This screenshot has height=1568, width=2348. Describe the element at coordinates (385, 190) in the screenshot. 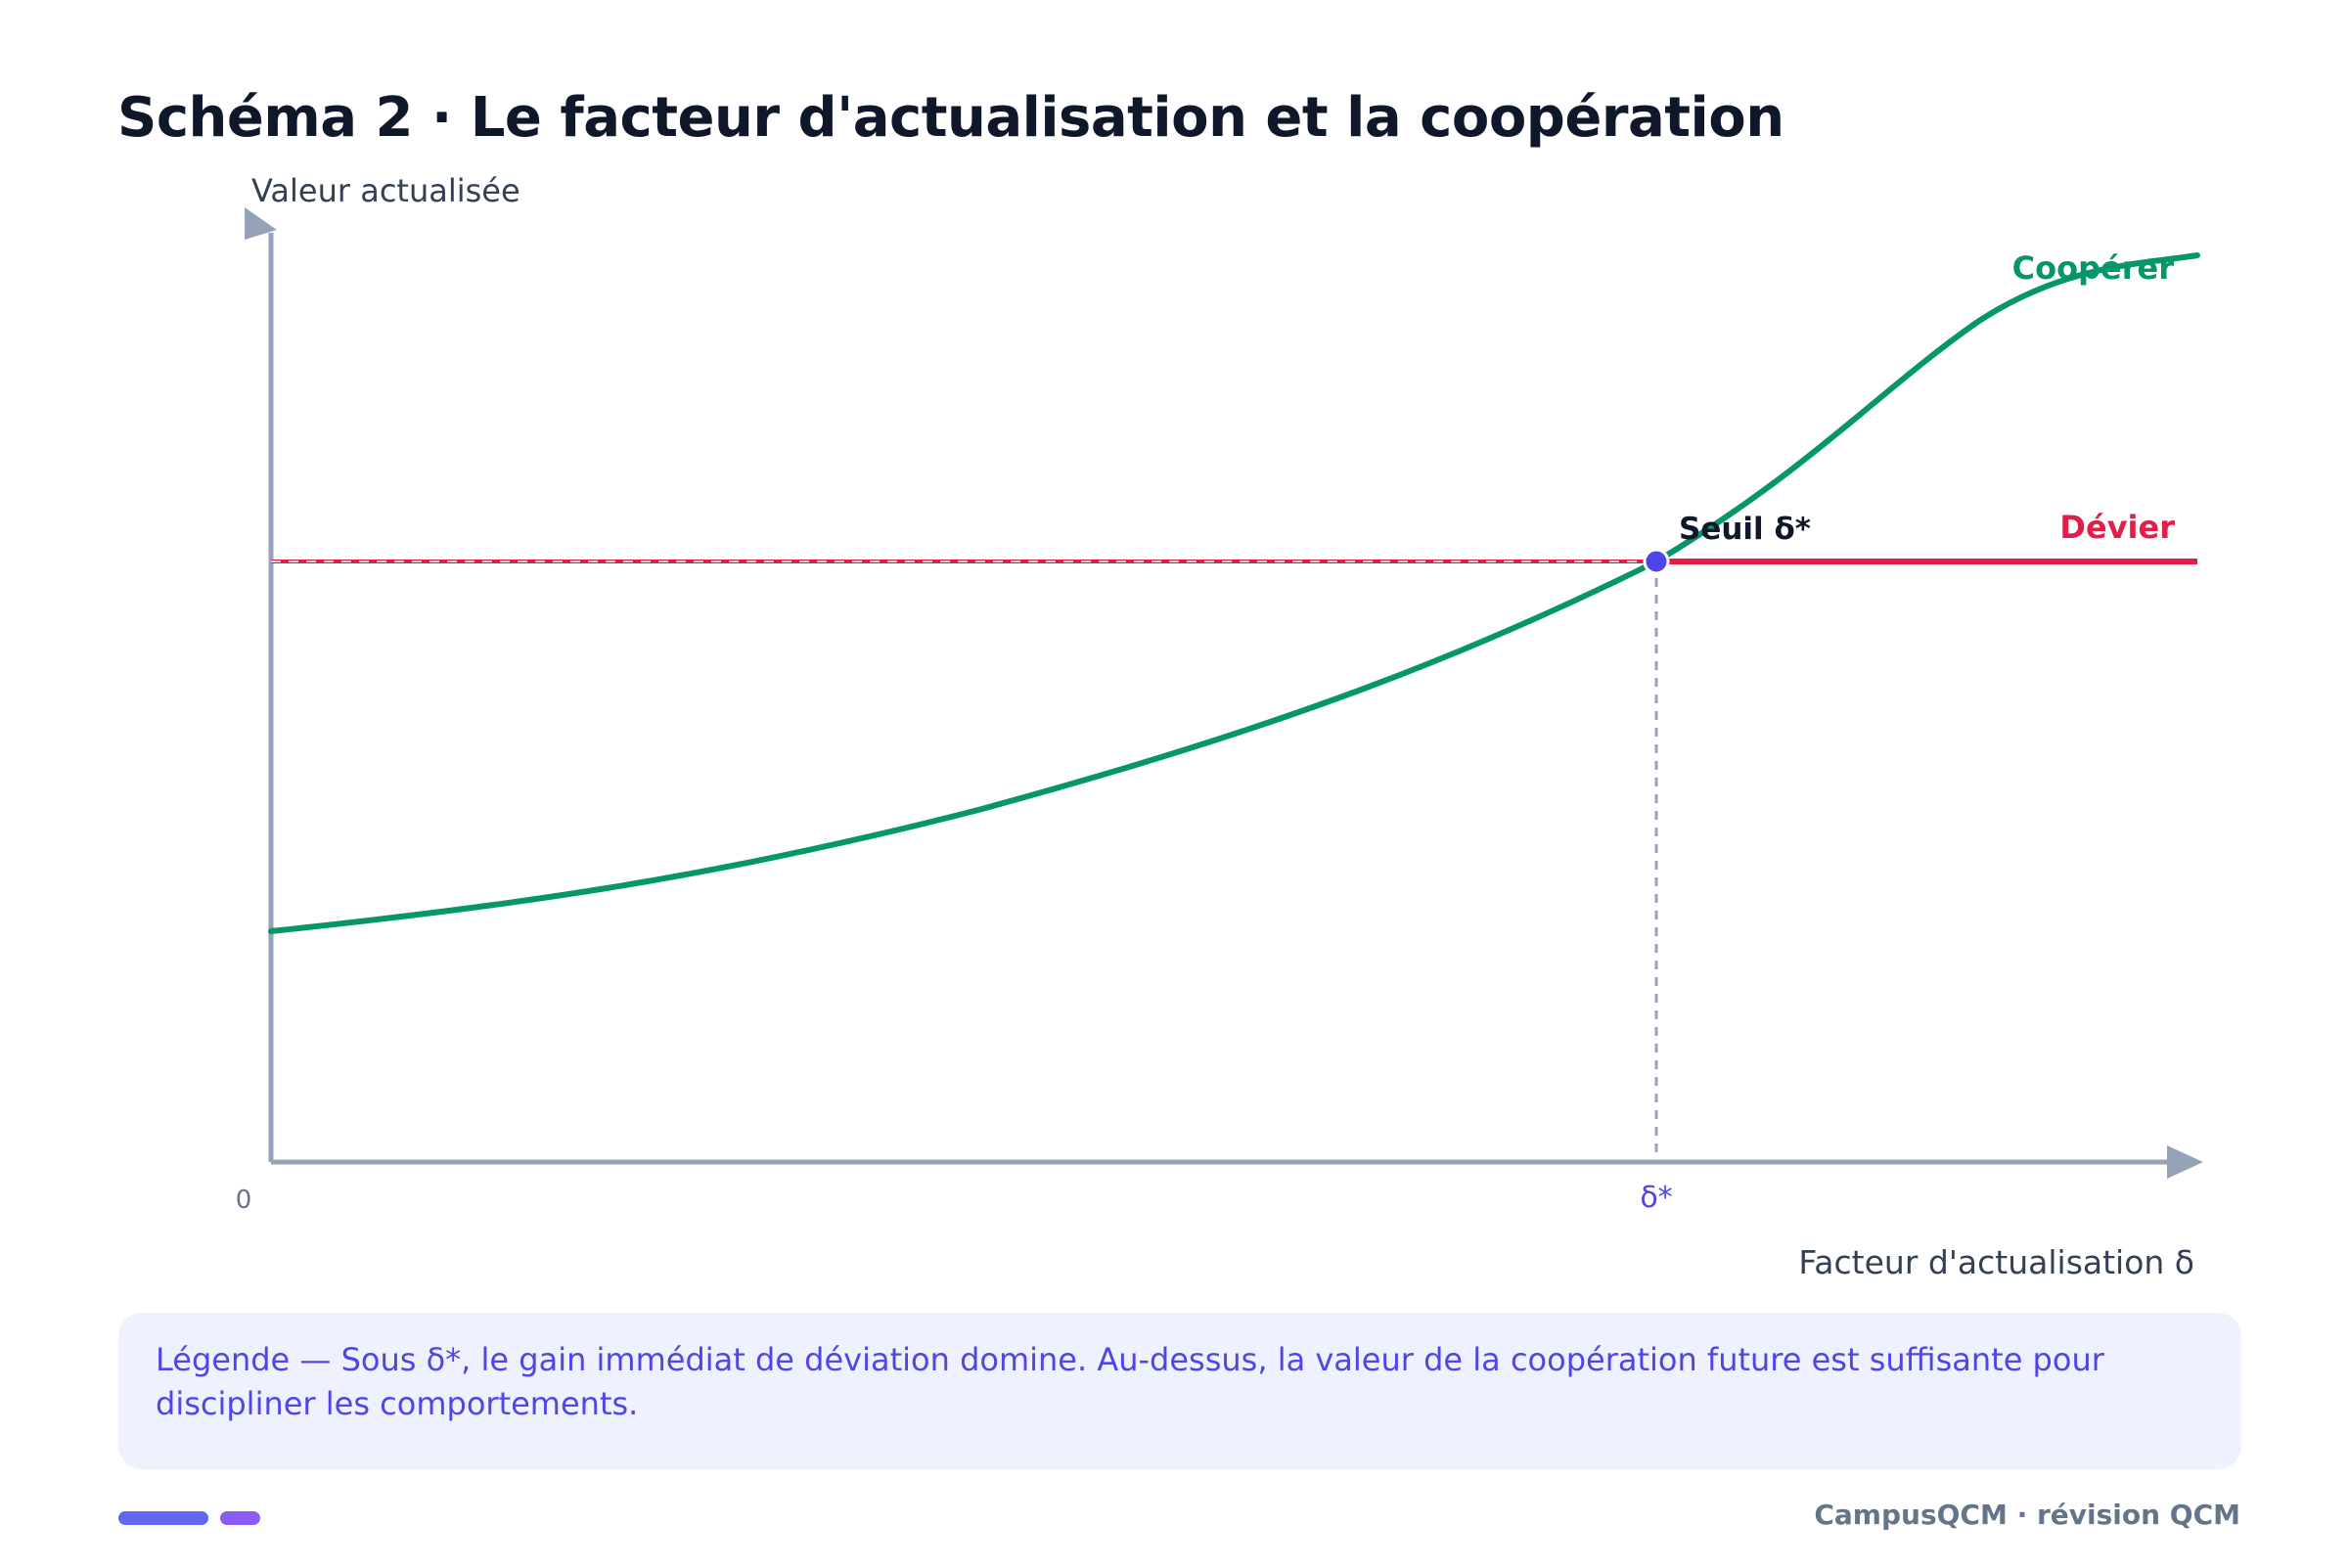

I see `y-axis-label: Valeur actualisée` at that location.